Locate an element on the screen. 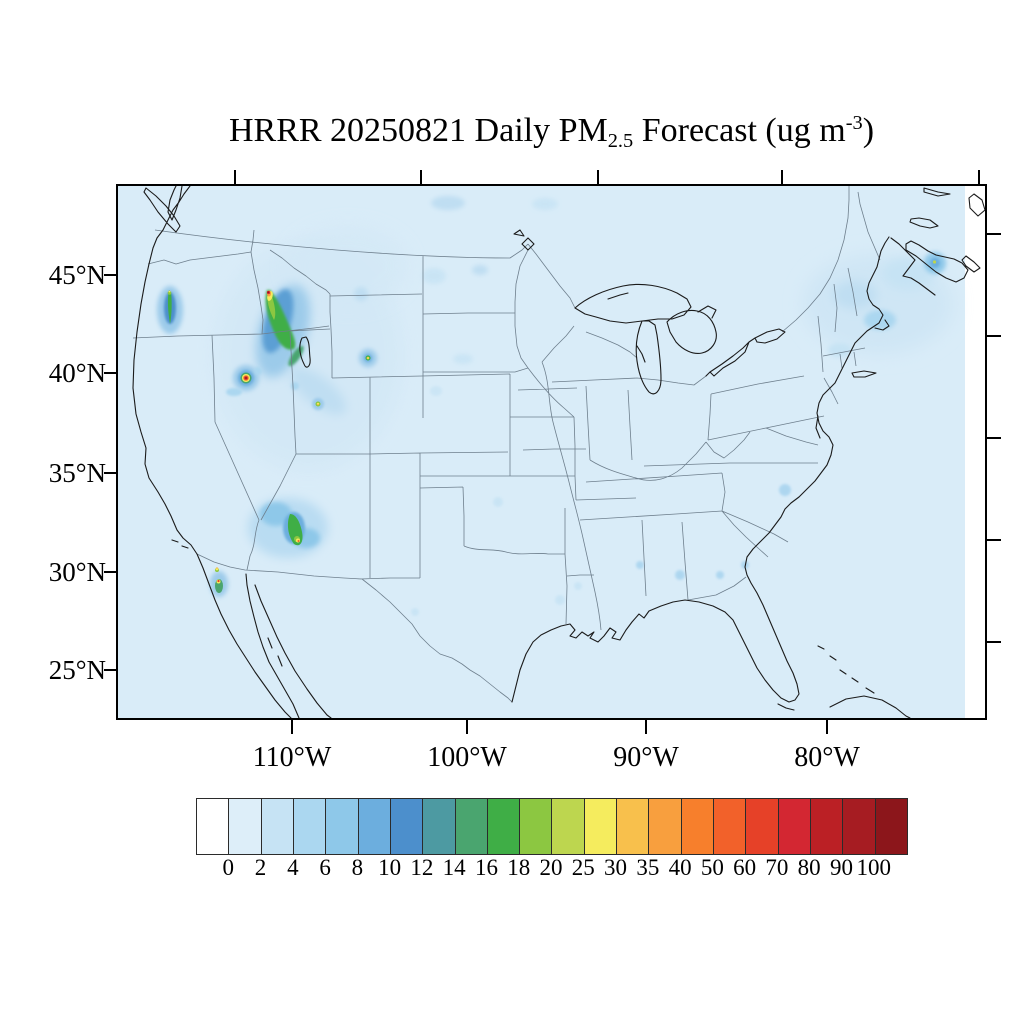 The image size is (1024, 1024). colorbar-tick-label: 100 is located at coordinates (873, 867).